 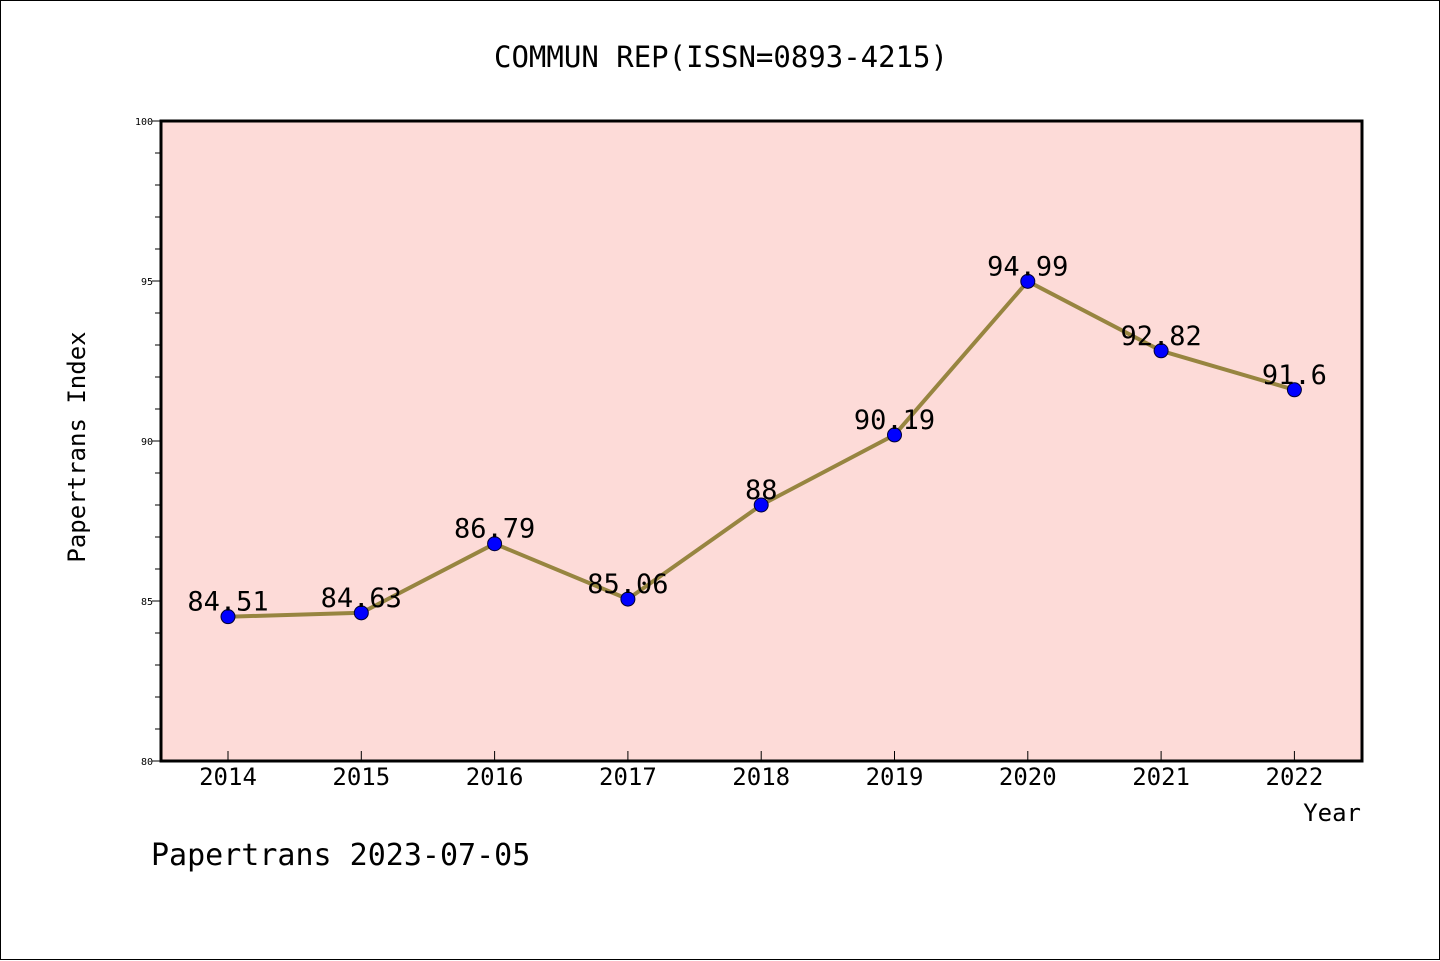 I want to click on y-tick-label: 85, so click(x=147, y=602).